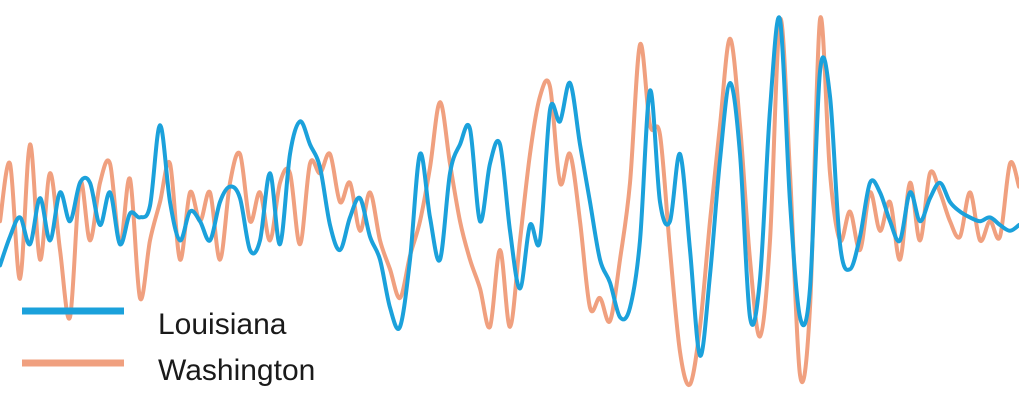 The image size is (1019, 398). I want to click on legend-label-louisiana: Louisiana, so click(222, 324).